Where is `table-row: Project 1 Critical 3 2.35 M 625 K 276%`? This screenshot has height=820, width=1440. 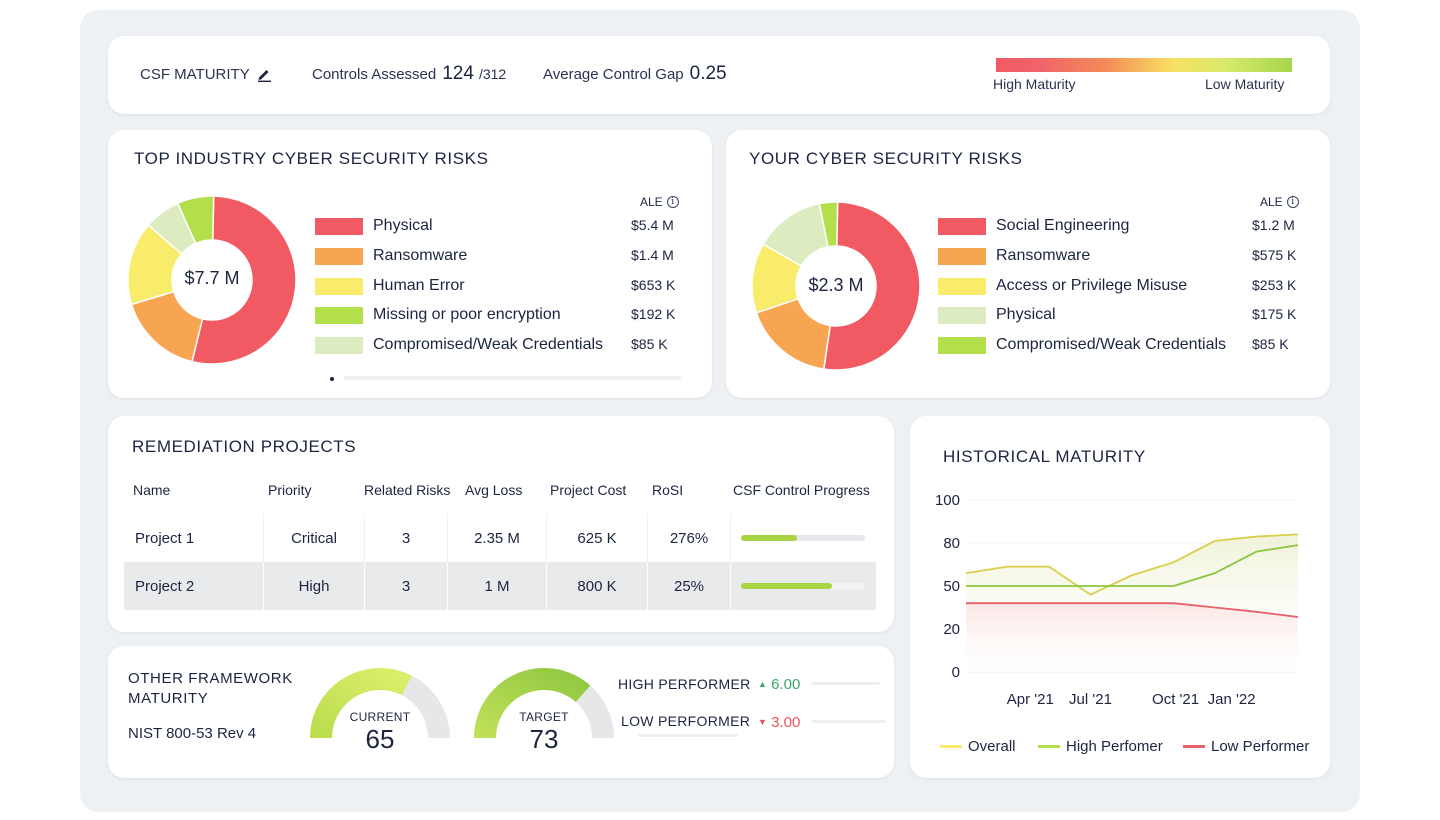
table-row: Project 1 Critical 3 2.35 M 625 K 276% is located at coordinates (500, 538).